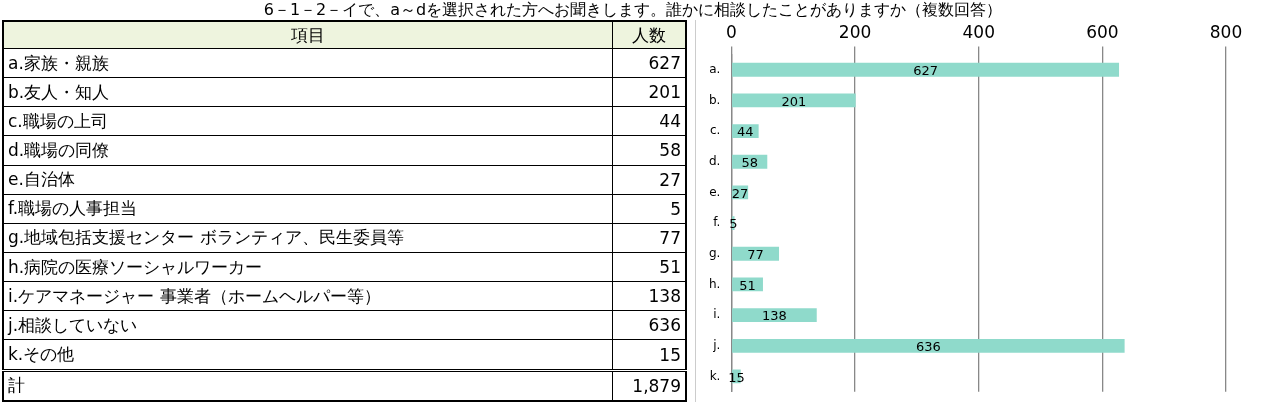 This screenshot has width=1266, height=405. What do you see at coordinates (714, 160) in the screenshot?
I see `y-tick-label: d.` at bounding box center [714, 160].